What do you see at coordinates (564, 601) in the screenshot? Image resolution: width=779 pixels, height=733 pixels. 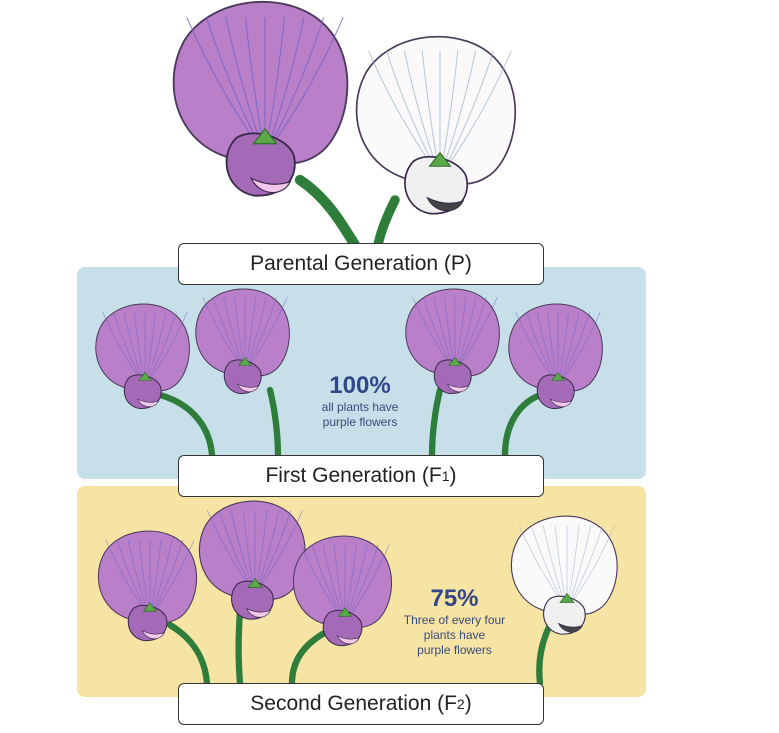 I see `f2-white-flower` at bounding box center [564, 601].